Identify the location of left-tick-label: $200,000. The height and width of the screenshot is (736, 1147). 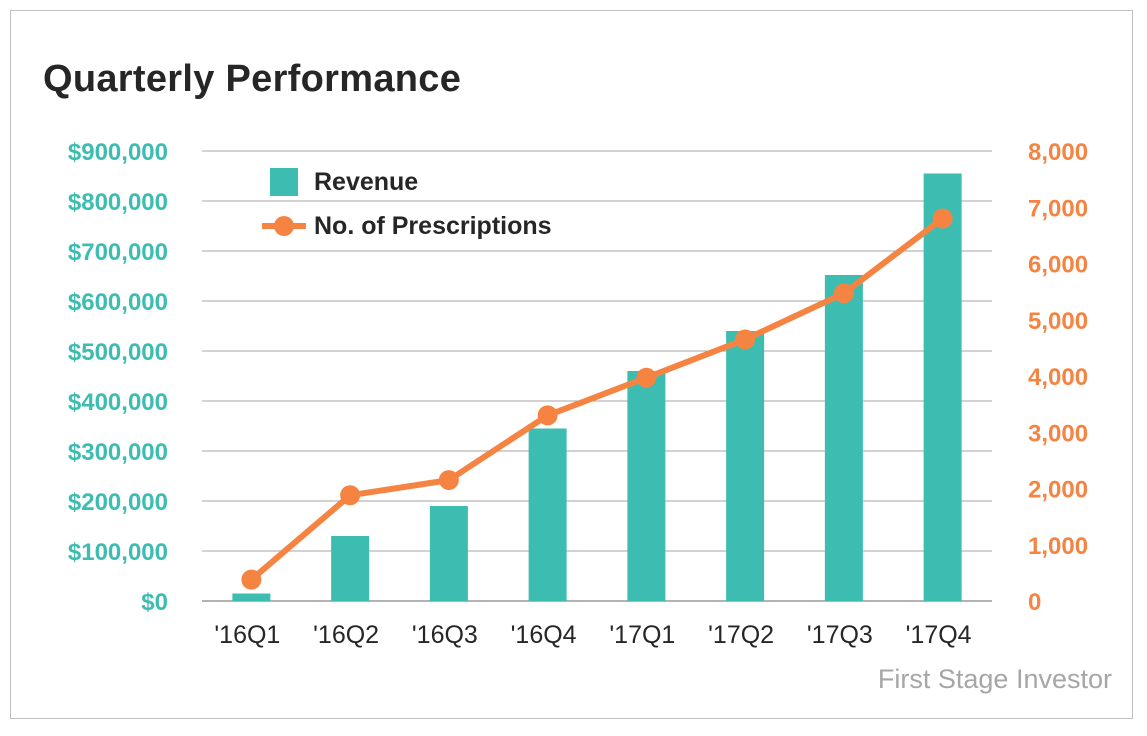
(118, 502).